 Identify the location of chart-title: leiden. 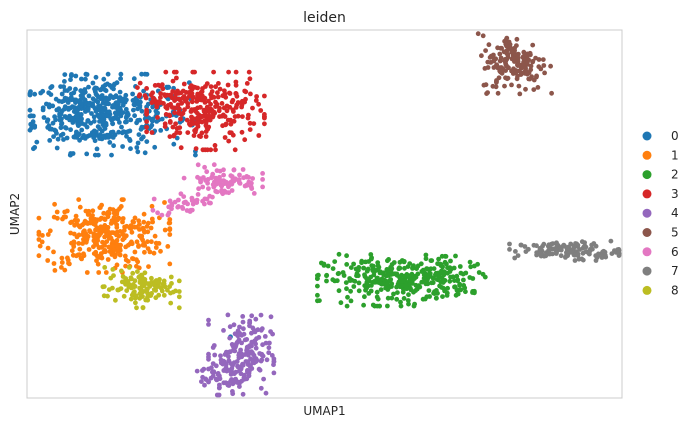
(324, 18).